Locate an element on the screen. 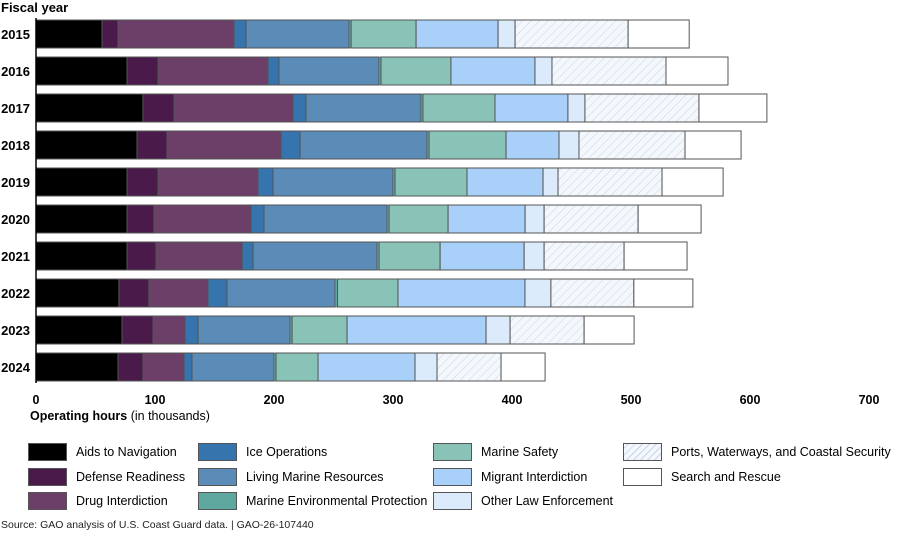  bar-segment-defense-readiness-2022 is located at coordinates (134, 293).